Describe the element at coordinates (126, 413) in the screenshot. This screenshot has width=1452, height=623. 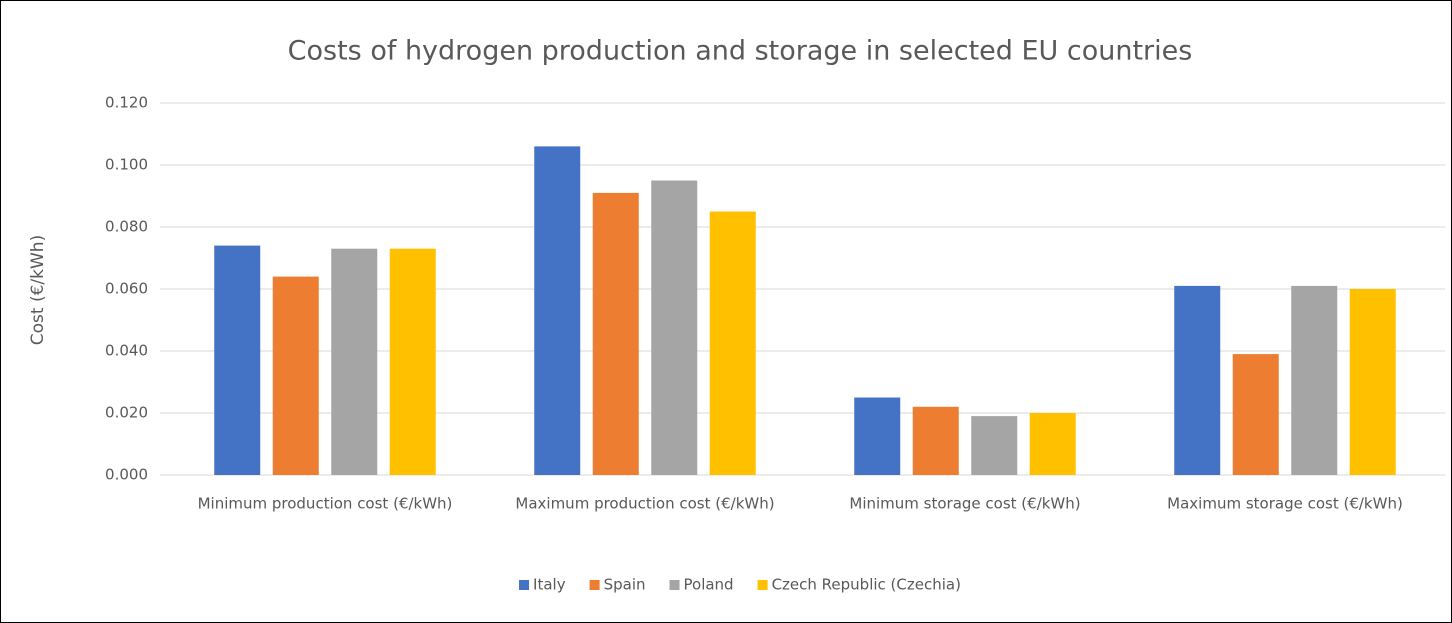
I see `y-tick-label: 0.020` at that location.